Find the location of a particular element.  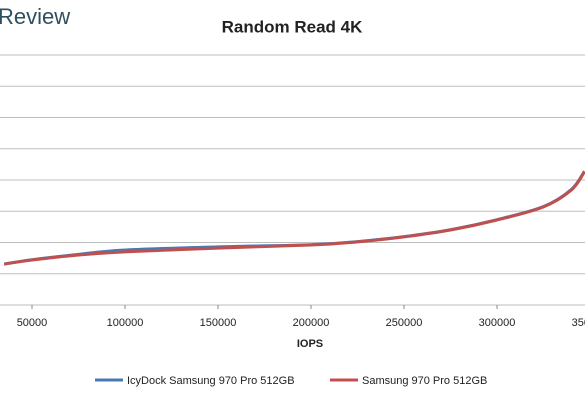

x-axis-label: IOPS is located at coordinates (310, 344).